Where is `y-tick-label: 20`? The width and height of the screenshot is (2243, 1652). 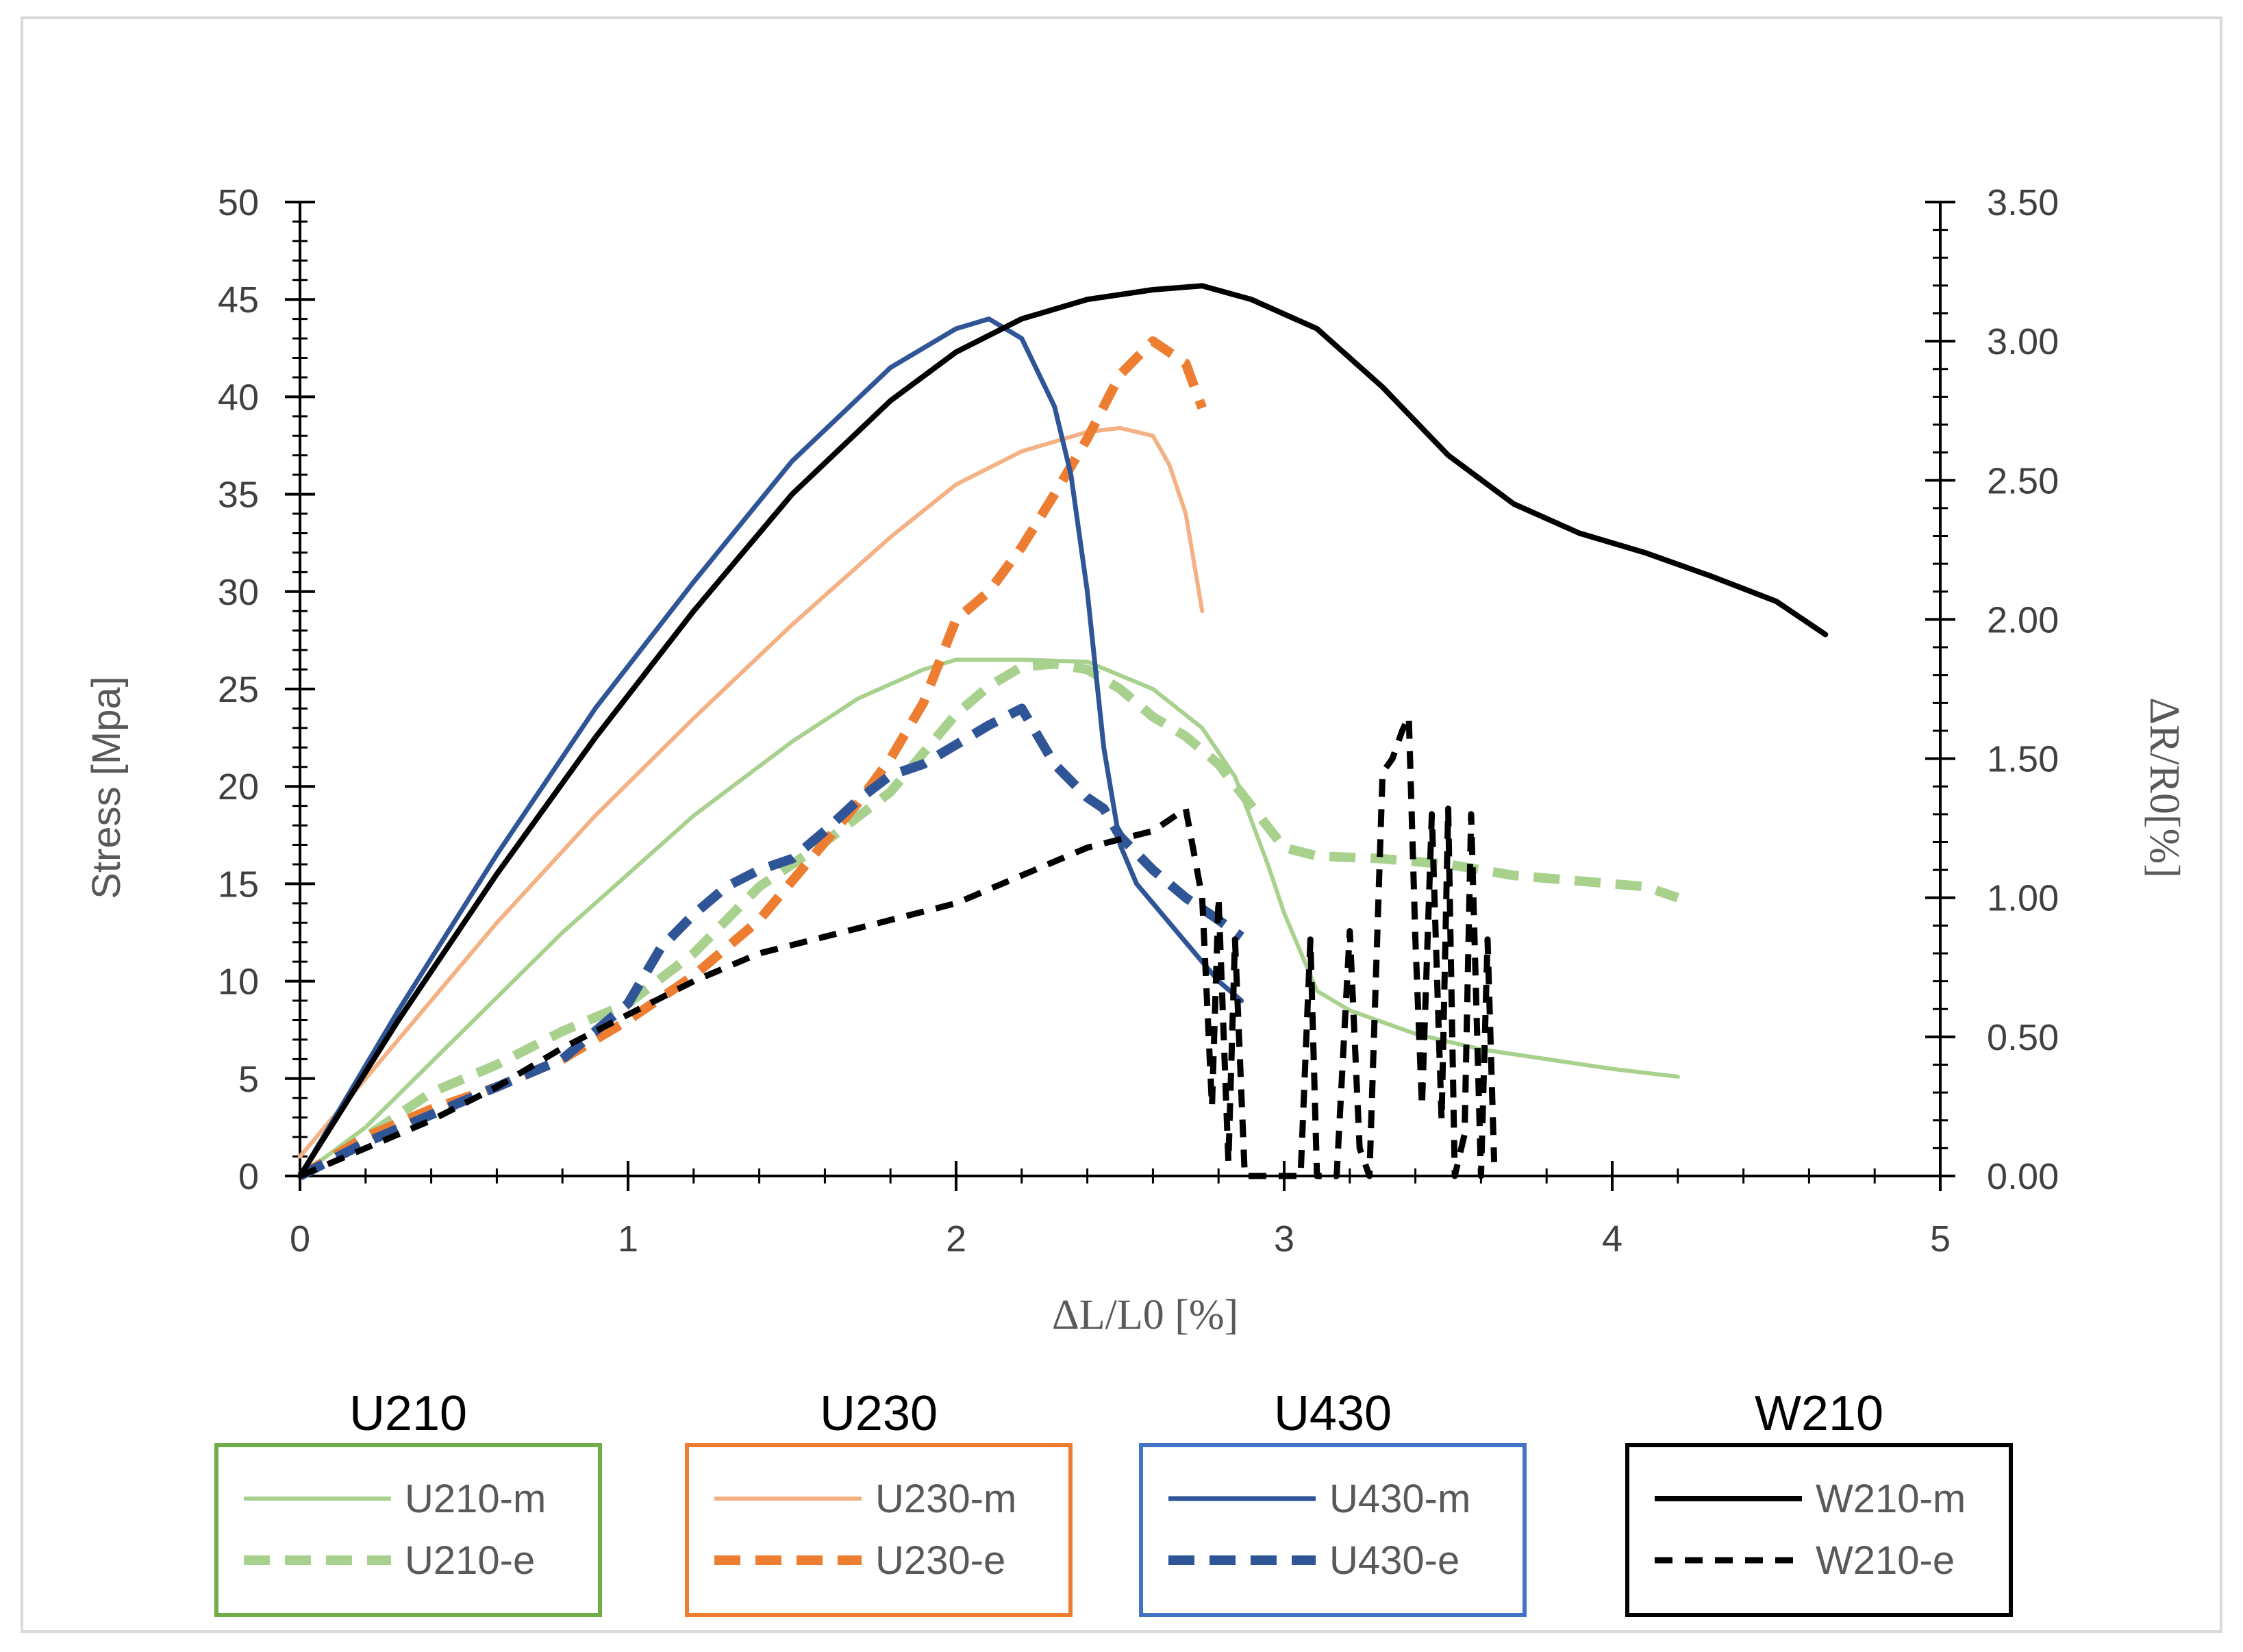 y-tick-label: 20 is located at coordinates (238, 787).